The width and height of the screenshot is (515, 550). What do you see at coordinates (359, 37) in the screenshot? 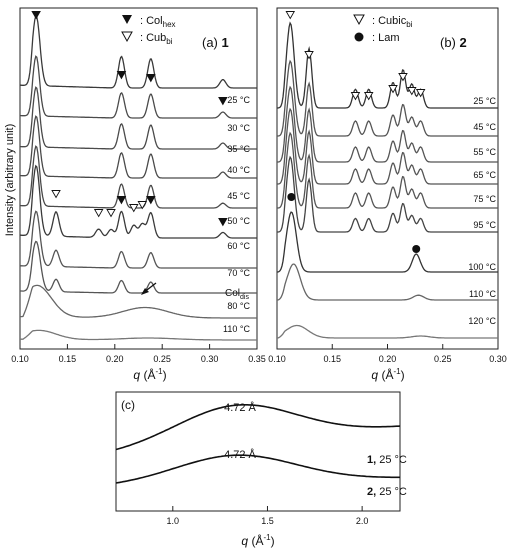
I see `legend-filled-circle-marker` at bounding box center [359, 37].